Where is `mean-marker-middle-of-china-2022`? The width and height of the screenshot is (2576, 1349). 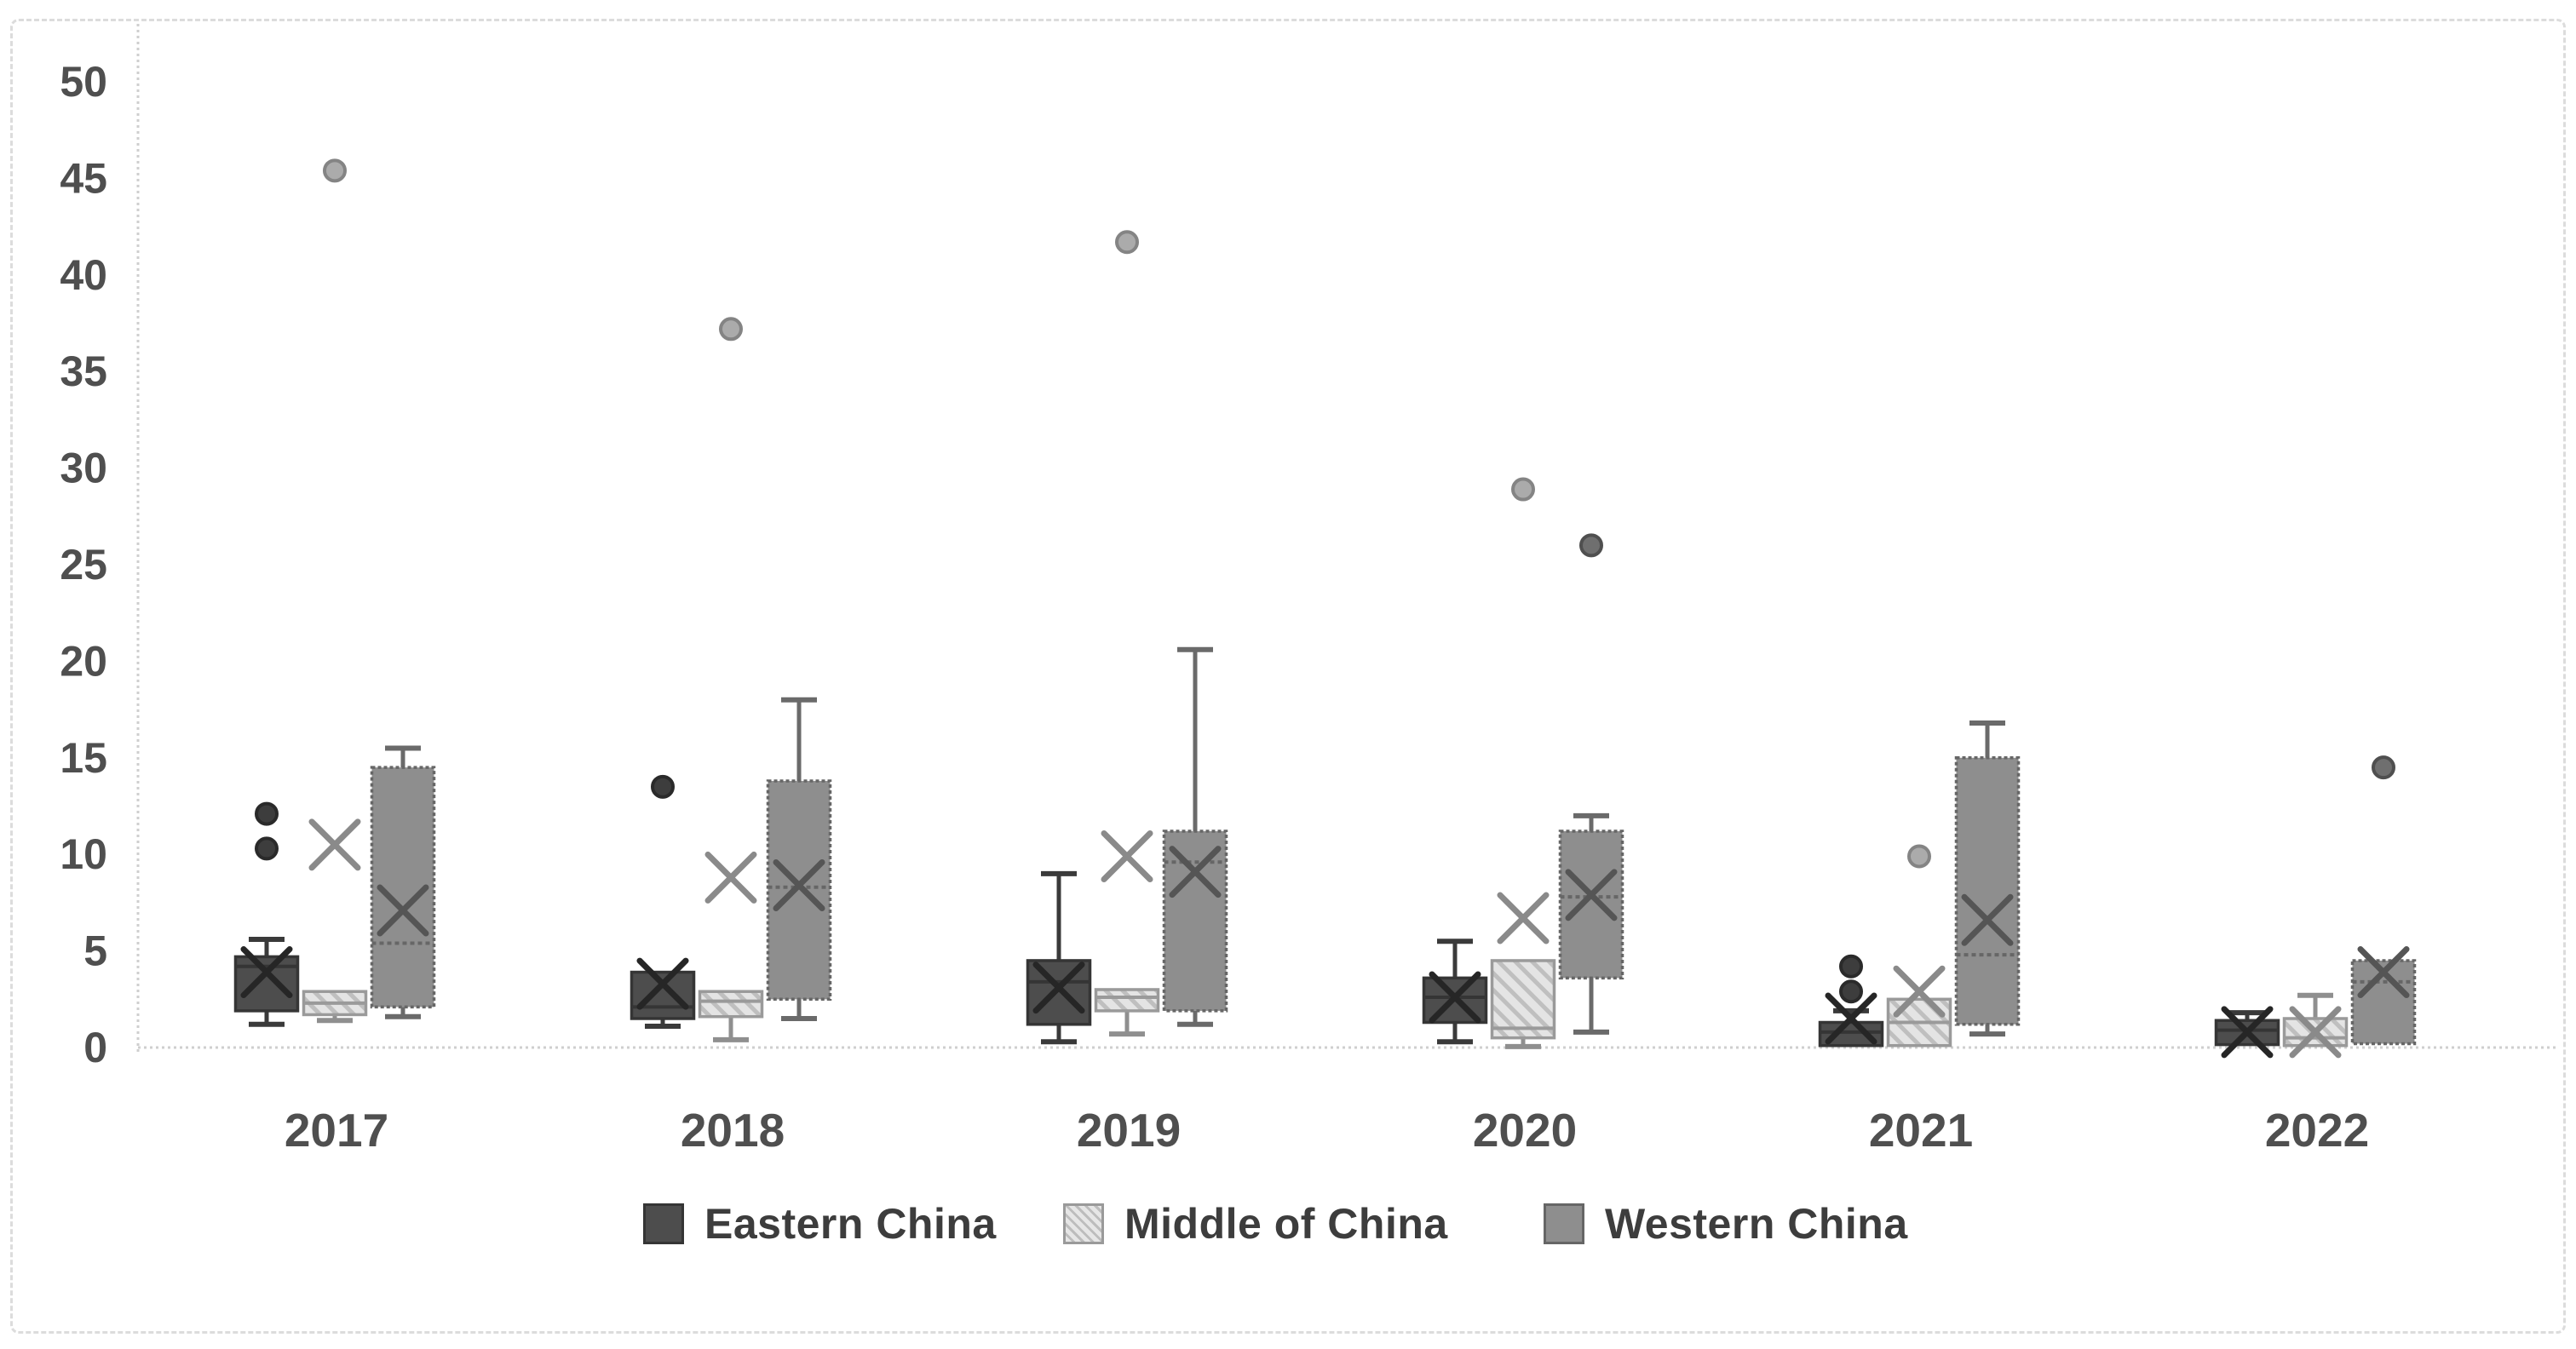 mean-marker-middle-of-china-2022 is located at coordinates (2316, 1032).